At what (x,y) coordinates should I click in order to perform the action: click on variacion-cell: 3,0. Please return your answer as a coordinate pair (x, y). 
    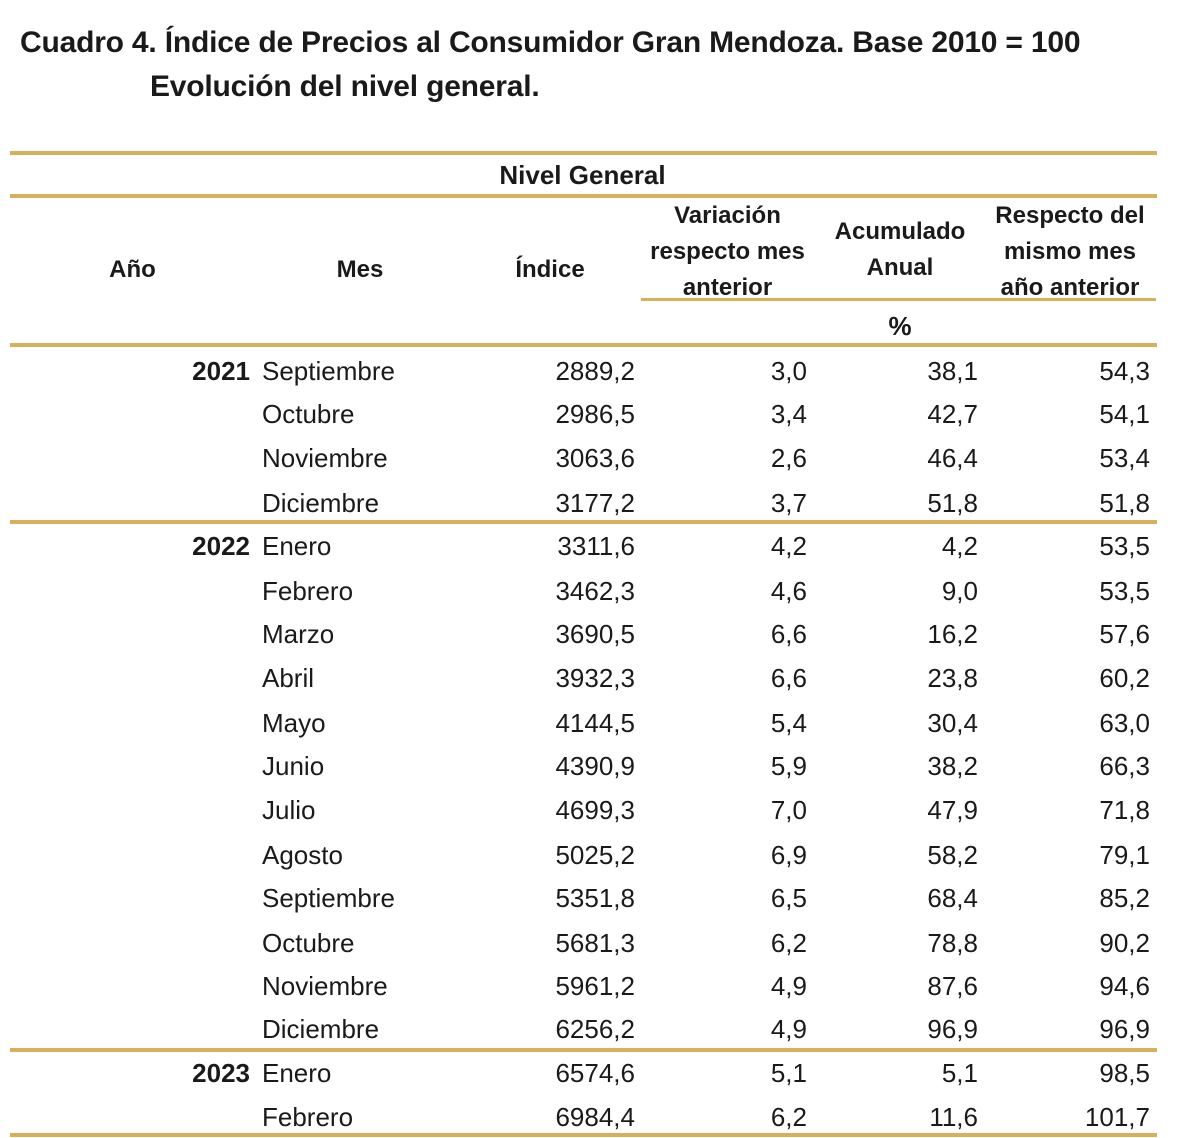
    Looking at the image, I should click on (788, 371).